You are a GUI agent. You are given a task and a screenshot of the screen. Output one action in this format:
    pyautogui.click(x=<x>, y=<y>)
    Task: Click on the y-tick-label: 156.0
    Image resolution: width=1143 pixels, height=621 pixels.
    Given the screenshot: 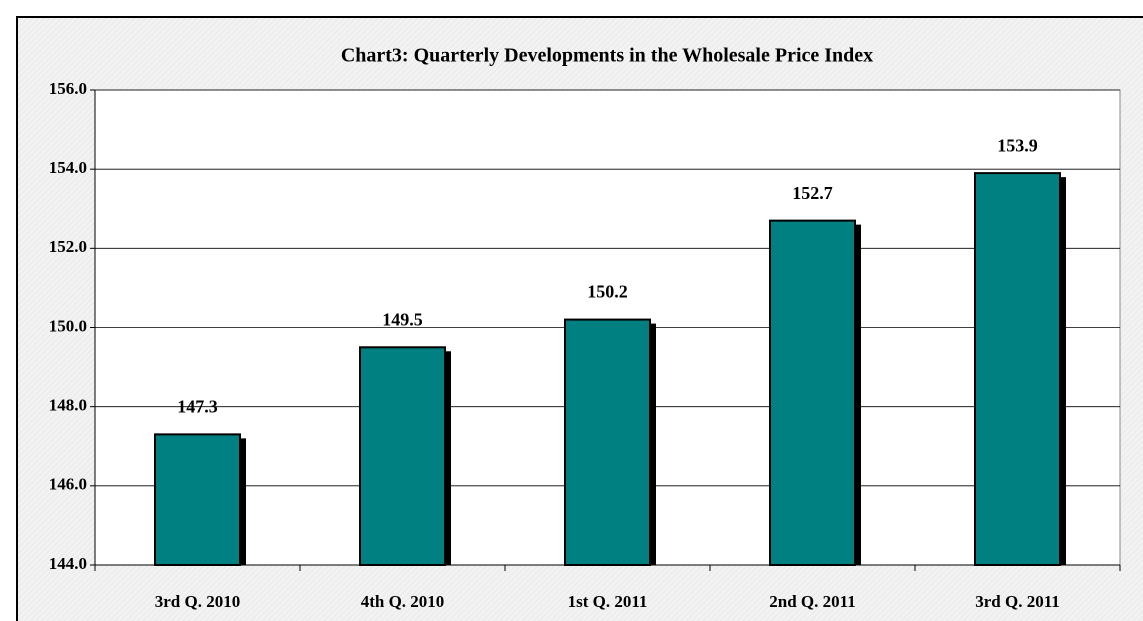 What is the action you would take?
    pyautogui.click(x=68, y=88)
    